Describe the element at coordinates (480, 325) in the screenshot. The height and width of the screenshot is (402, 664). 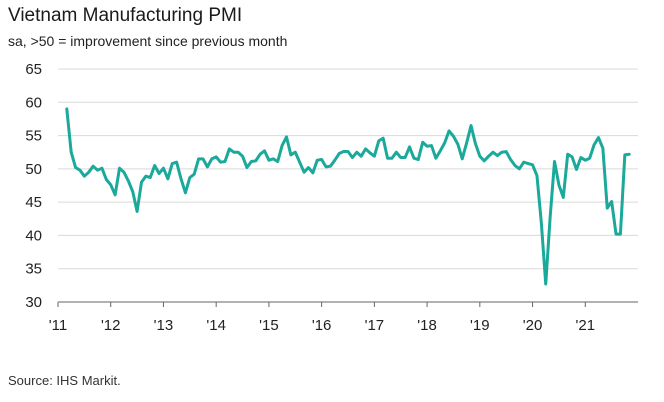
I see `x-tick-label: '19` at that location.